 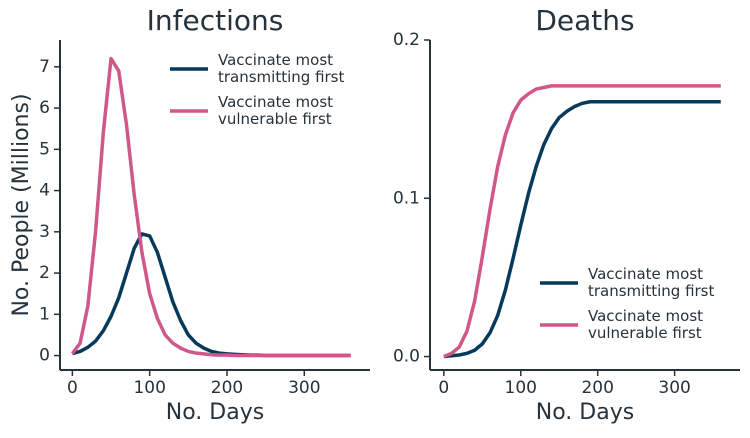 What do you see at coordinates (44, 314) in the screenshot?
I see `y-tick-label: 1` at bounding box center [44, 314].